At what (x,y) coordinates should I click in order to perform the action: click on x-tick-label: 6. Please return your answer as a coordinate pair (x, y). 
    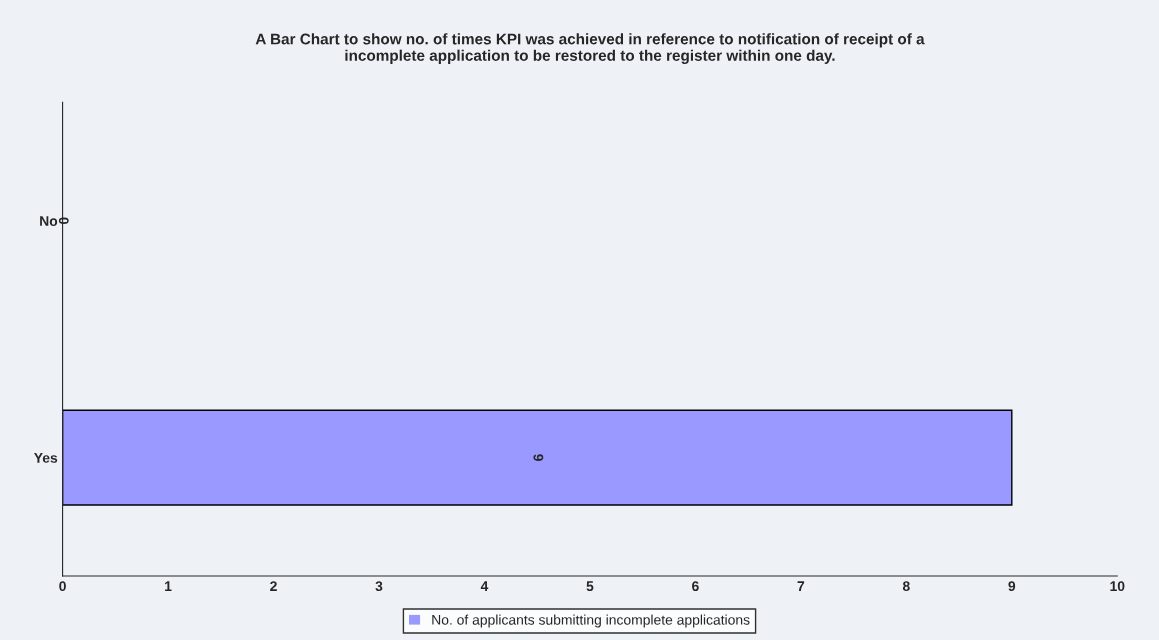
    Looking at the image, I should click on (695, 586).